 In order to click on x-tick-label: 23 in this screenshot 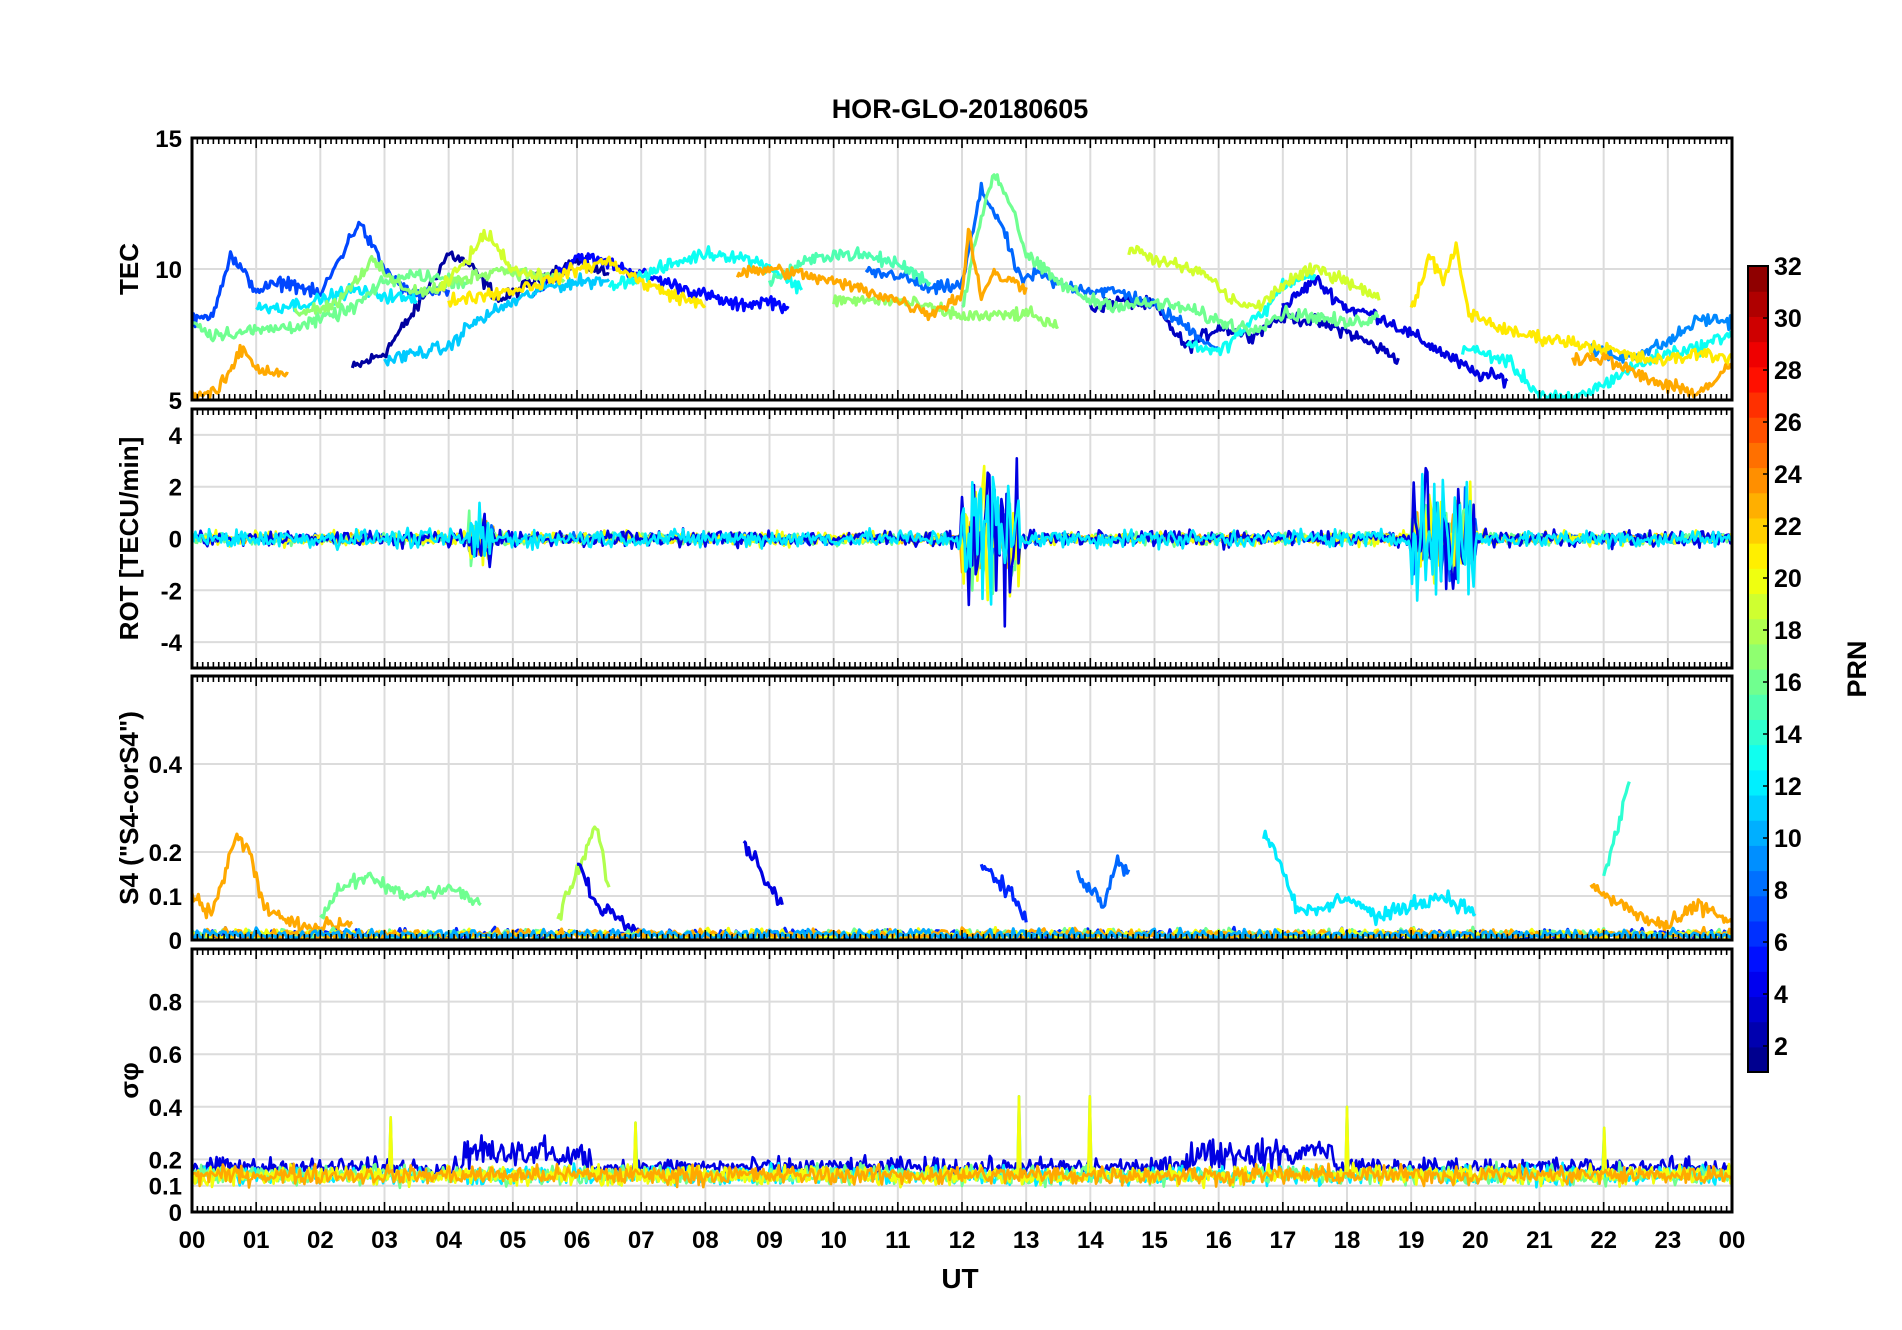, I will do `click(1667, 1240)`.